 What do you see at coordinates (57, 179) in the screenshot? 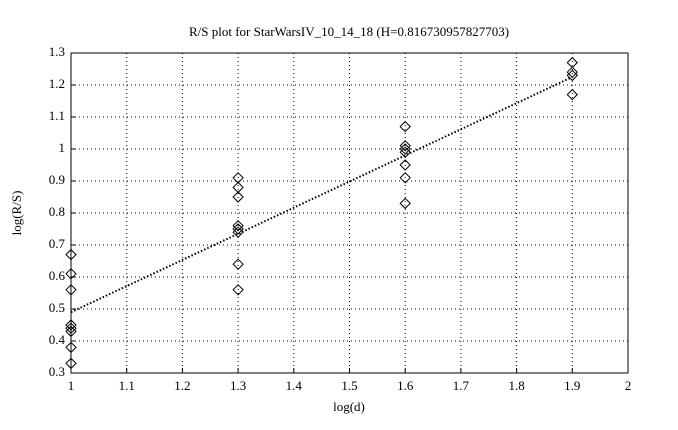
I see `y-tick-label: 0.9` at bounding box center [57, 179].